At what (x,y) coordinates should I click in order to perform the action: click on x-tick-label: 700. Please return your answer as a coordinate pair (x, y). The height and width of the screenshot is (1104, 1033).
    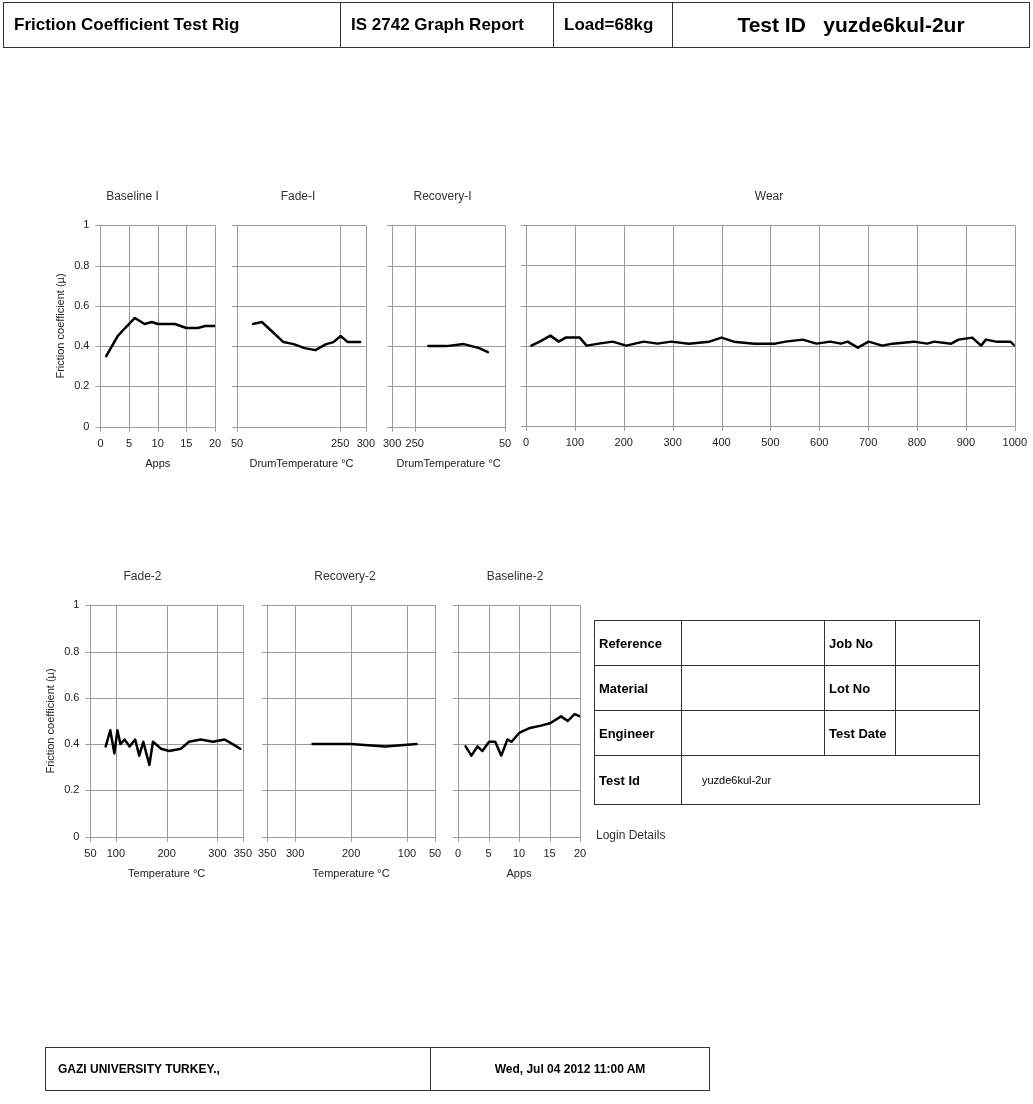
    Looking at the image, I should click on (868, 442).